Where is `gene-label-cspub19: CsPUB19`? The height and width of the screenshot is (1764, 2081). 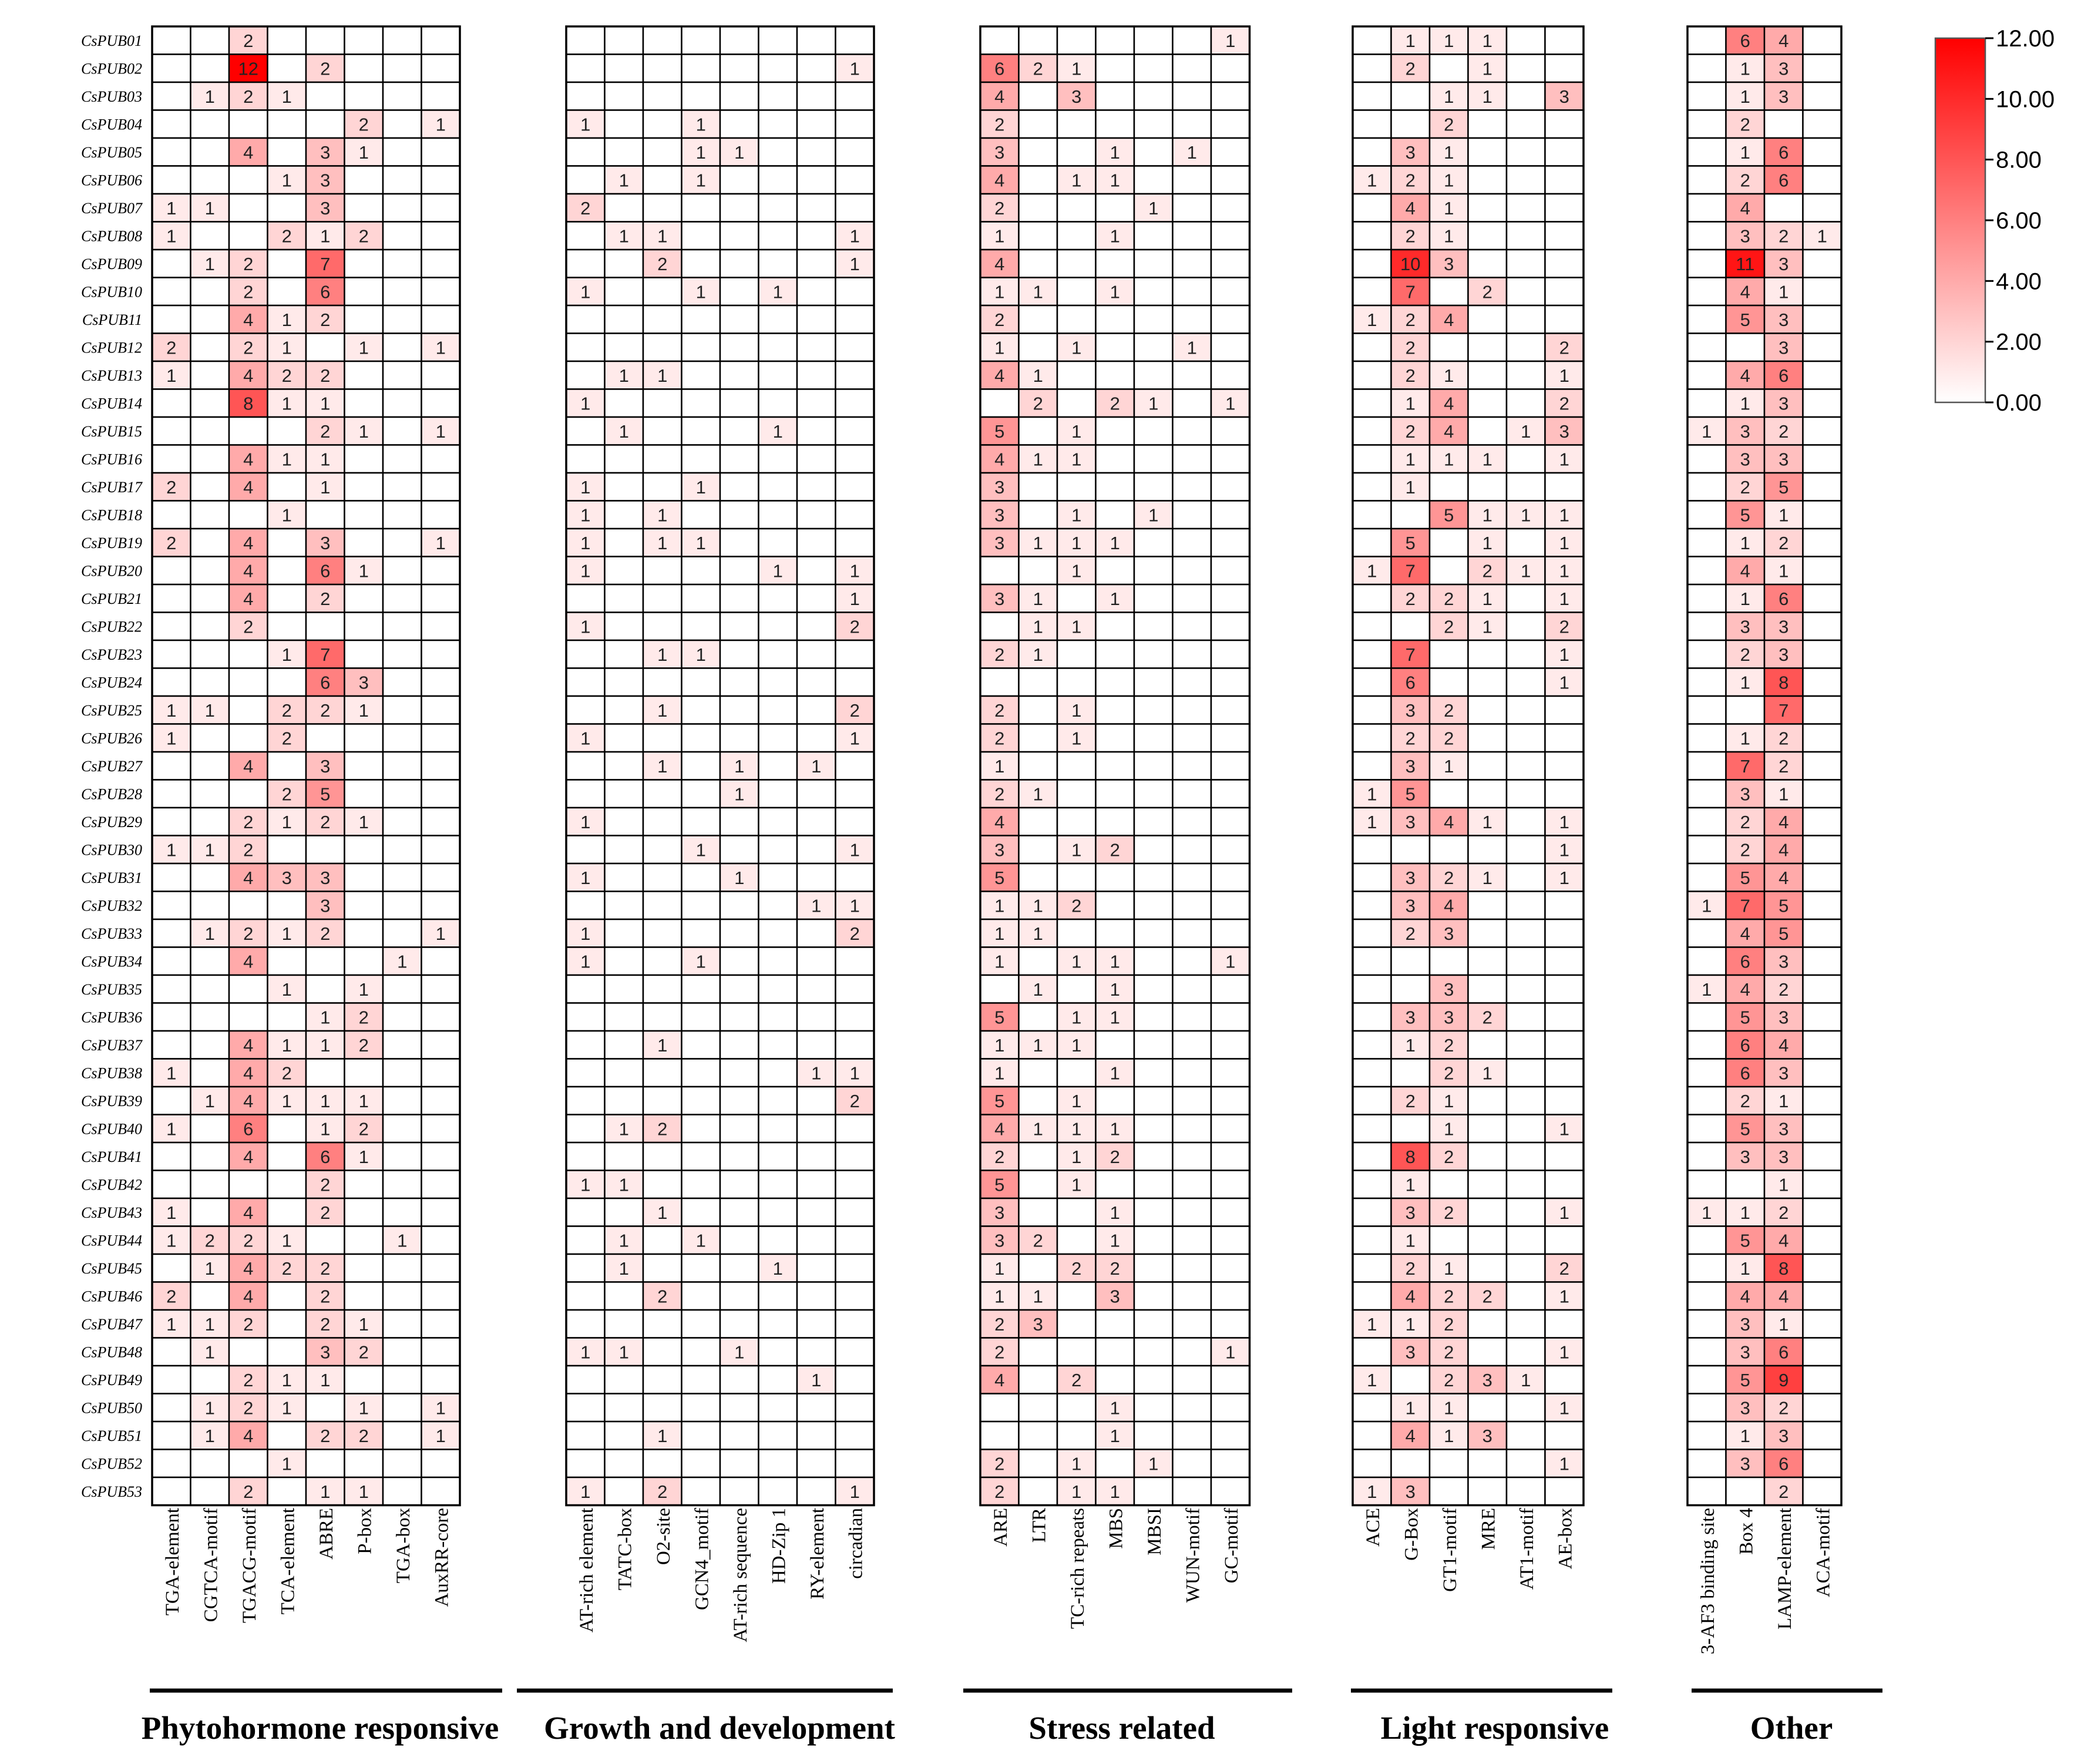
gene-label-cspub19: CsPUB19 is located at coordinates (111, 543).